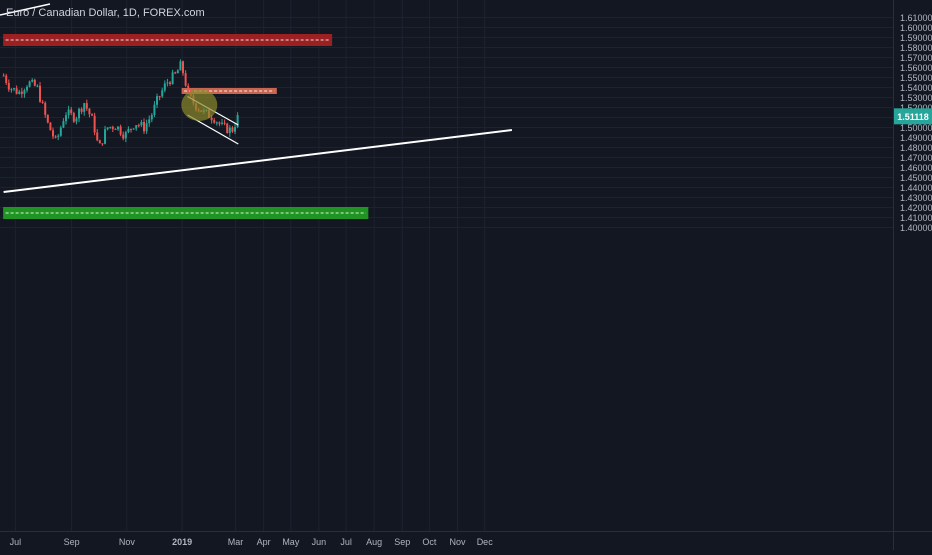  I want to click on x-tick-label: 2019, so click(182, 542).